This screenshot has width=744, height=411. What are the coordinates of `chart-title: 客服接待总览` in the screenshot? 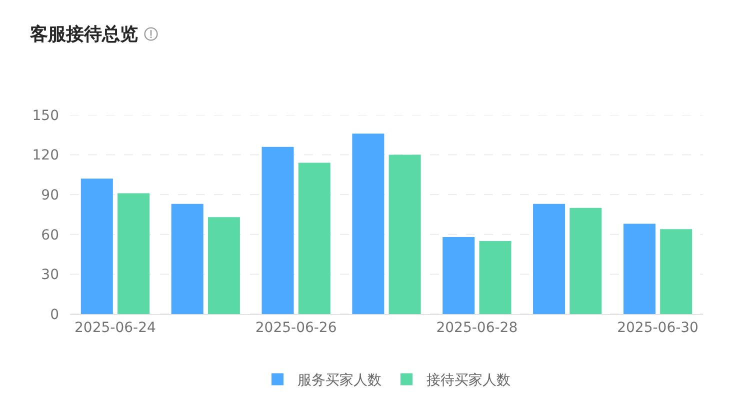 It's located at (84, 34).